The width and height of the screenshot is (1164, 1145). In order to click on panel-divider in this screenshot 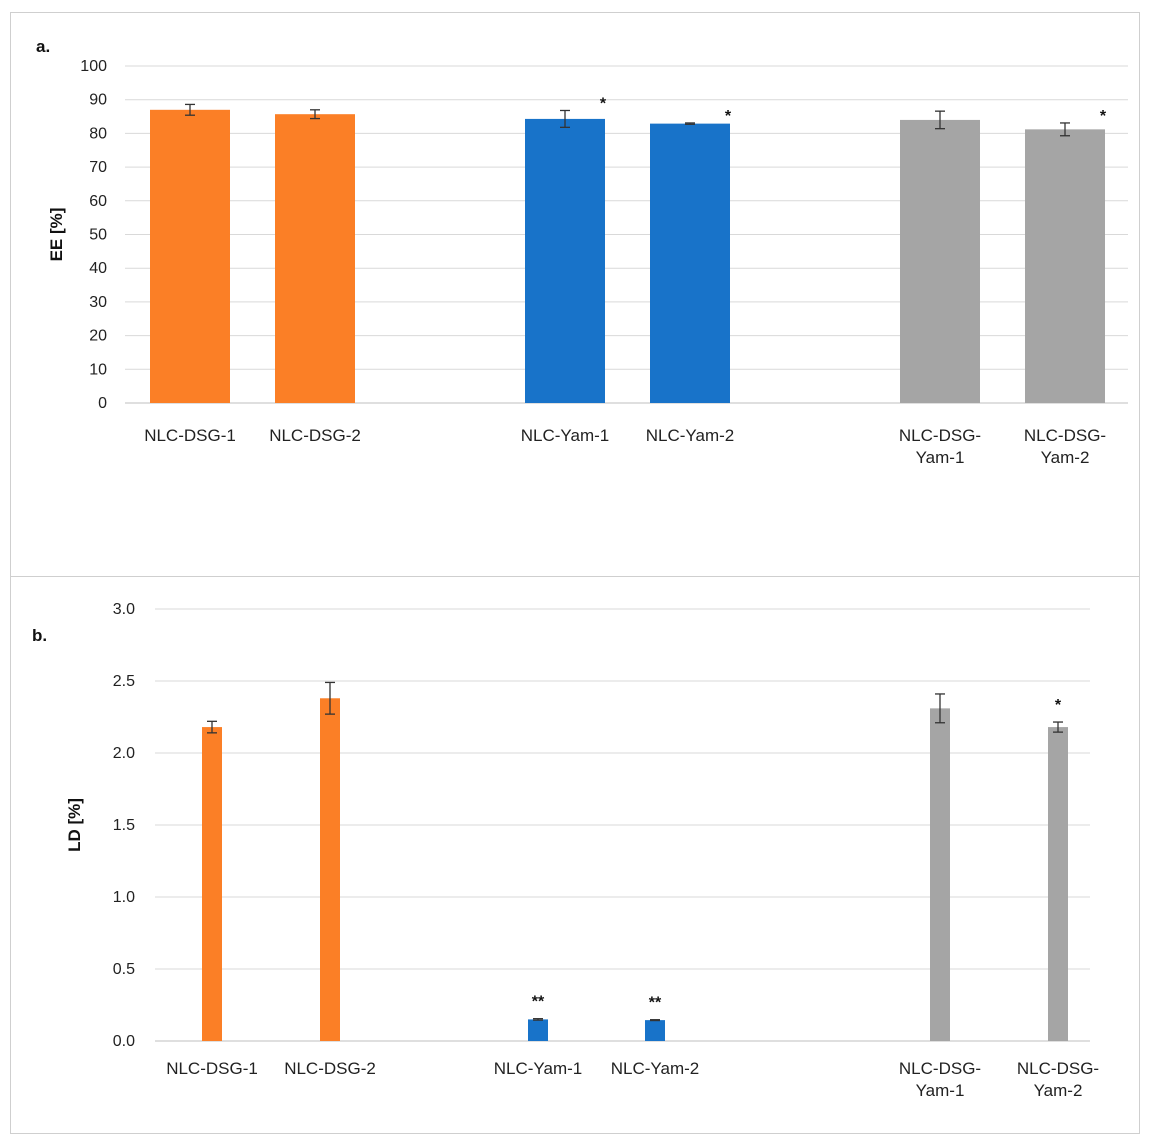, I will do `click(575, 576)`.